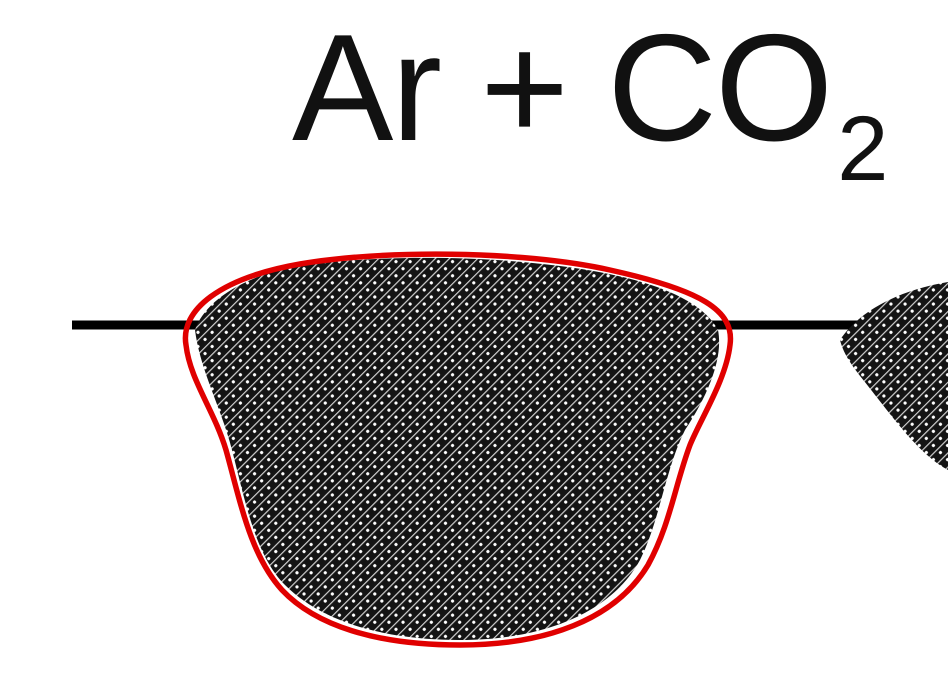 Image resolution: width=948 pixels, height=683 pixels. Describe the element at coordinates (894, 376) in the screenshot. I see `weld-bead-secondary` at that location.